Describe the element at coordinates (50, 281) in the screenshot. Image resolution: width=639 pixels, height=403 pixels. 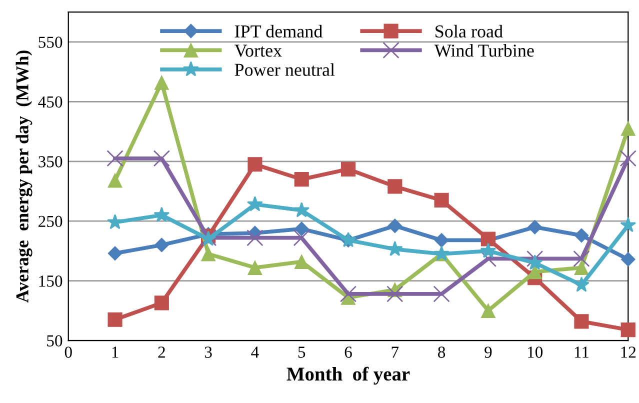
I see `y-tick-label: 150` at that location.